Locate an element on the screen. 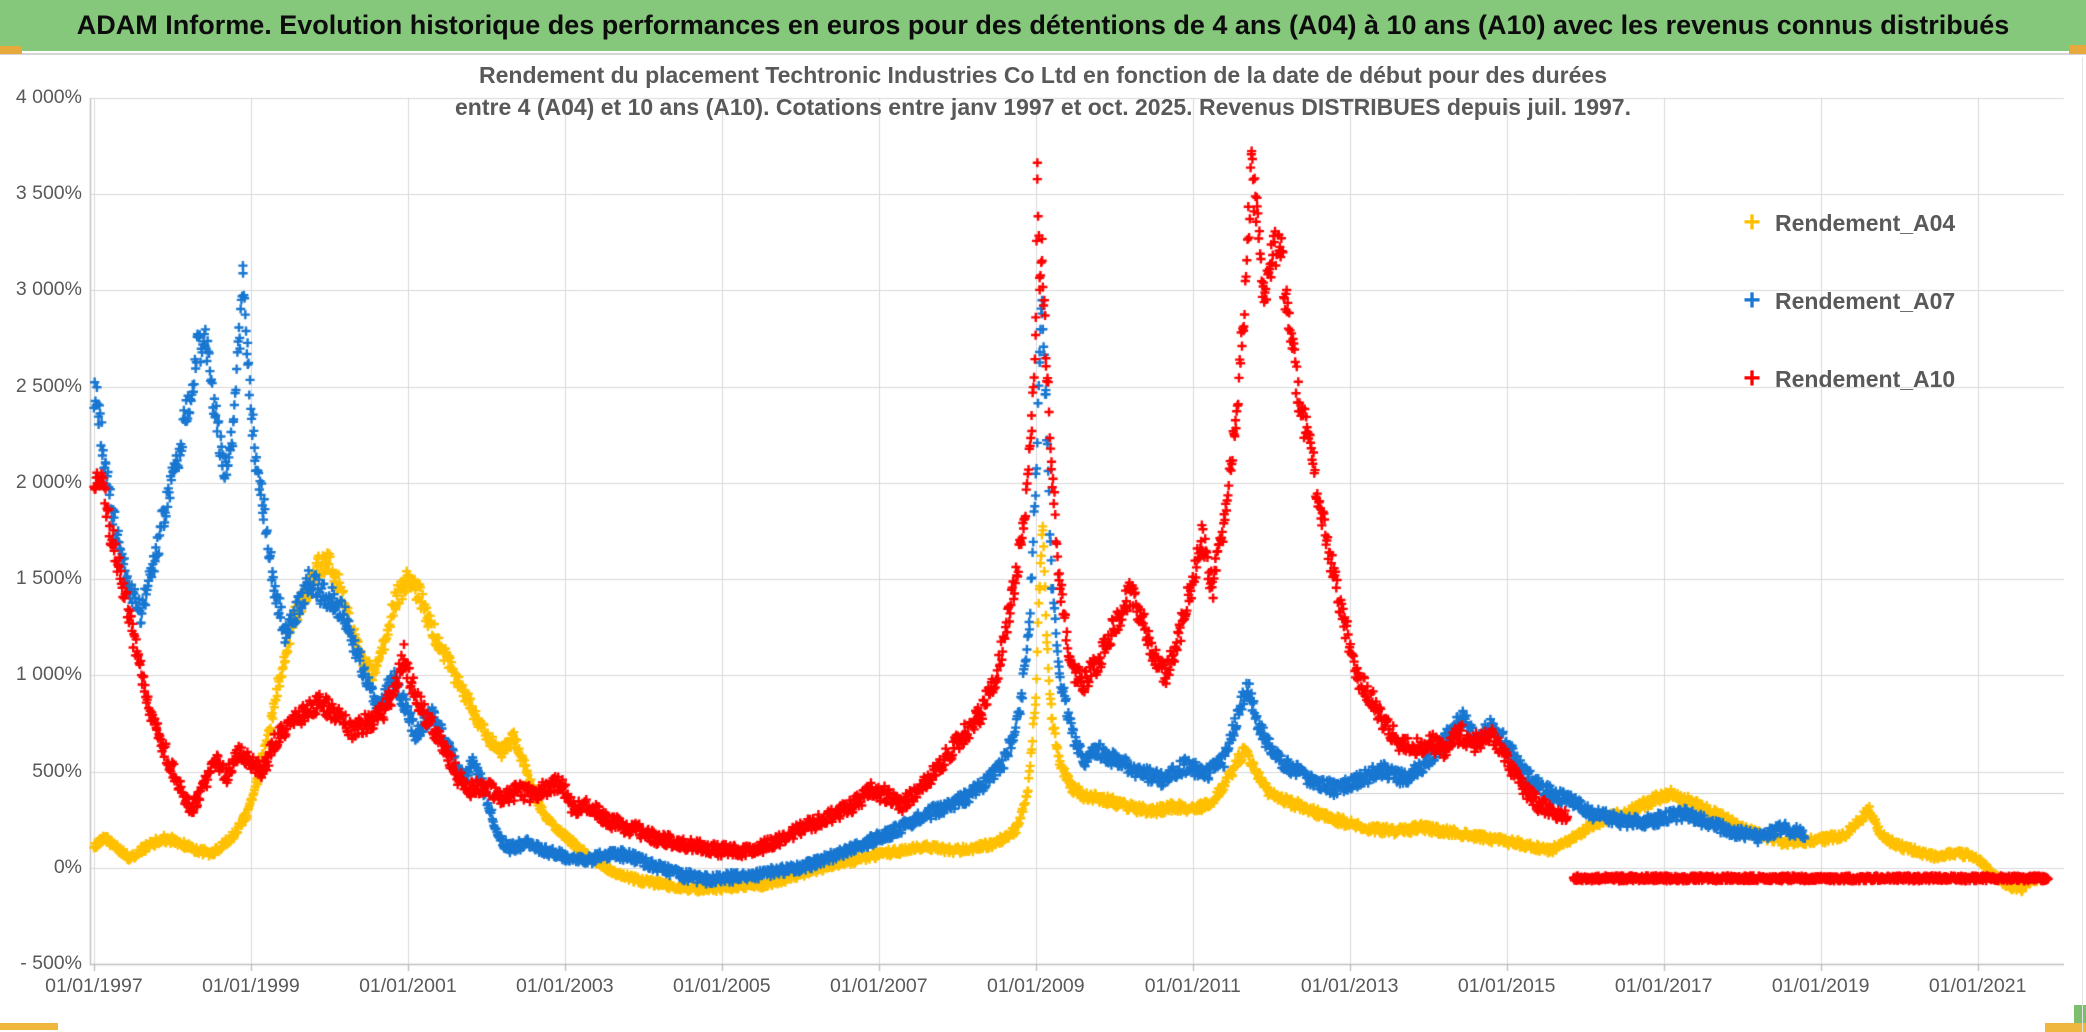  x-axis-label: 01/01/2001 is located at coordinates (408, 986).